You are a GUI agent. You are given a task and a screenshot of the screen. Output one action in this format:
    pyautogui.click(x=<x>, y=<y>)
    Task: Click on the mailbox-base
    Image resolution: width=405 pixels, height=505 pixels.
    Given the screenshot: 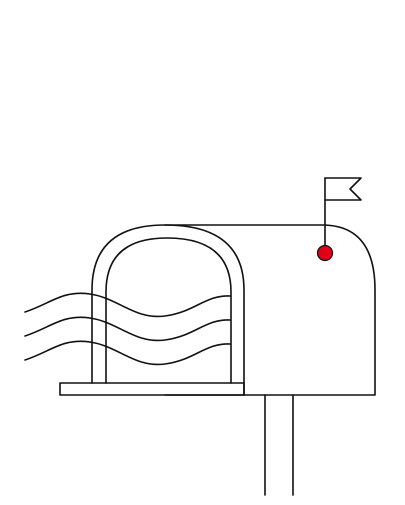 What is the action you would take?
    pyautogui.click(x=152, y=389)
    